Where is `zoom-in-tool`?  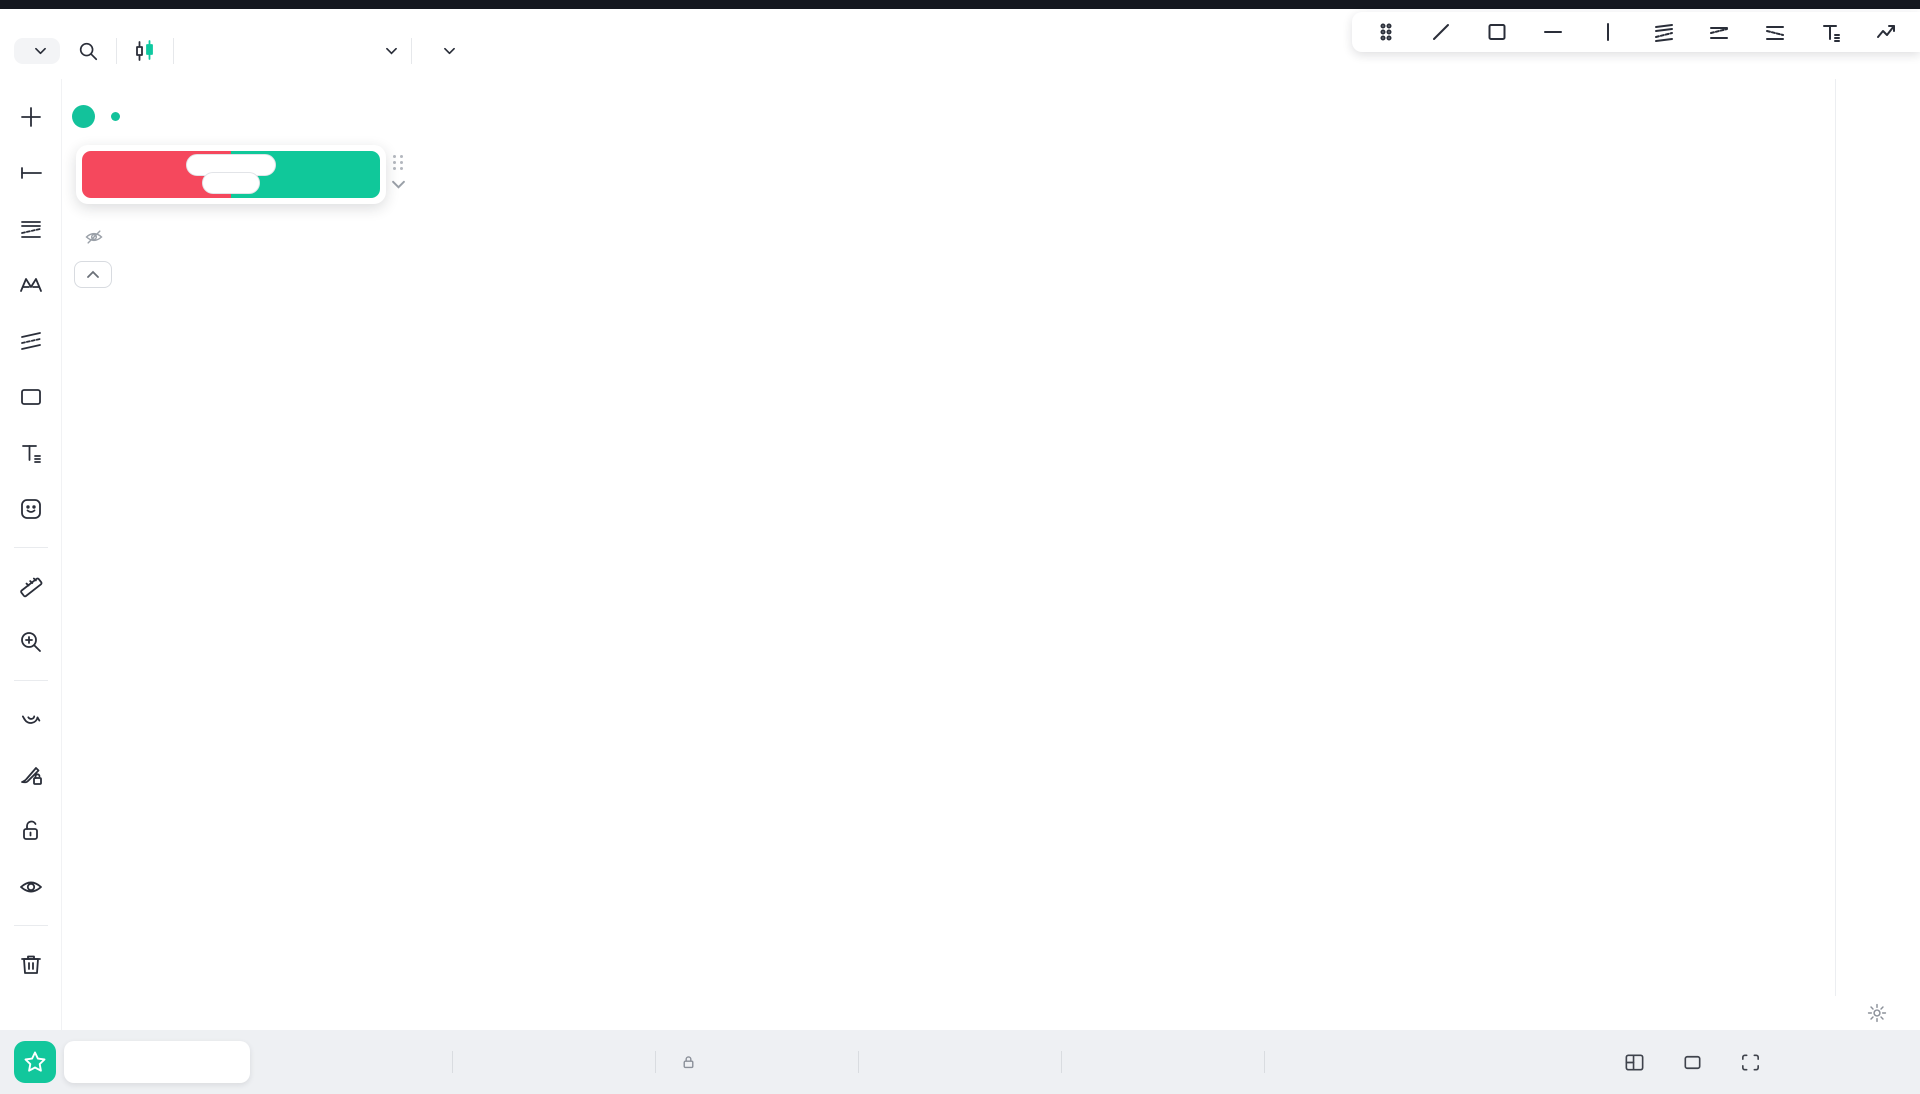 zoom-in-tool is located at coordinates (31, 642).